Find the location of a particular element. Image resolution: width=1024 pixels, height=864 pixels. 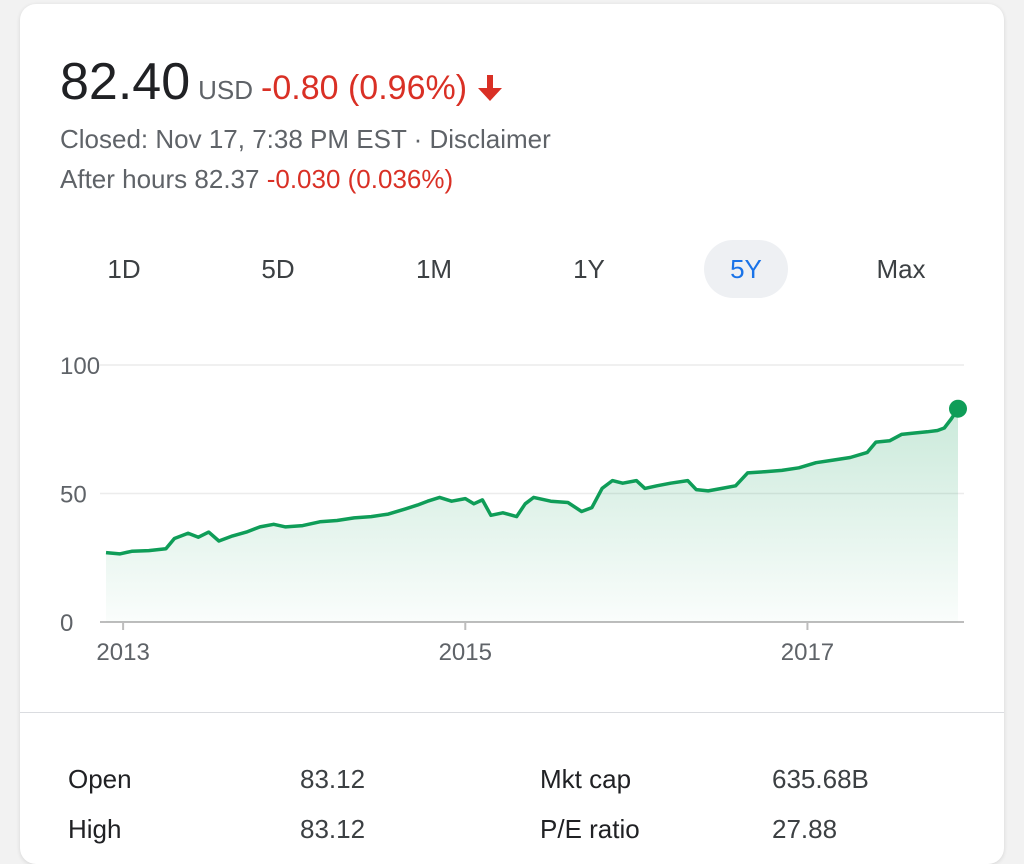

tab-1d: 1D is located at coordinates (124, 269).